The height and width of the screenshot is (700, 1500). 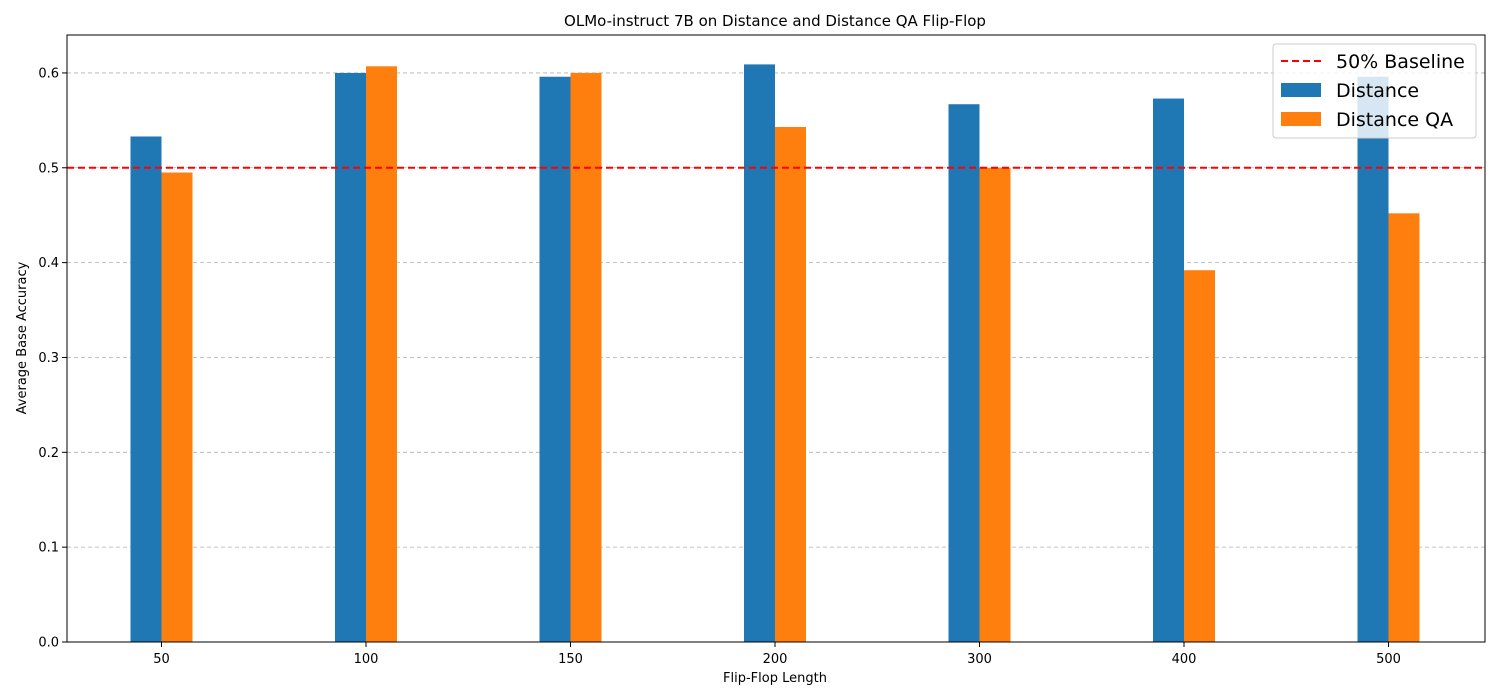 What do you see at coordinates (1301, 119) in the screenshot?
I see `legend-swatch-distance-qa` at bounding box center [1301, 119].